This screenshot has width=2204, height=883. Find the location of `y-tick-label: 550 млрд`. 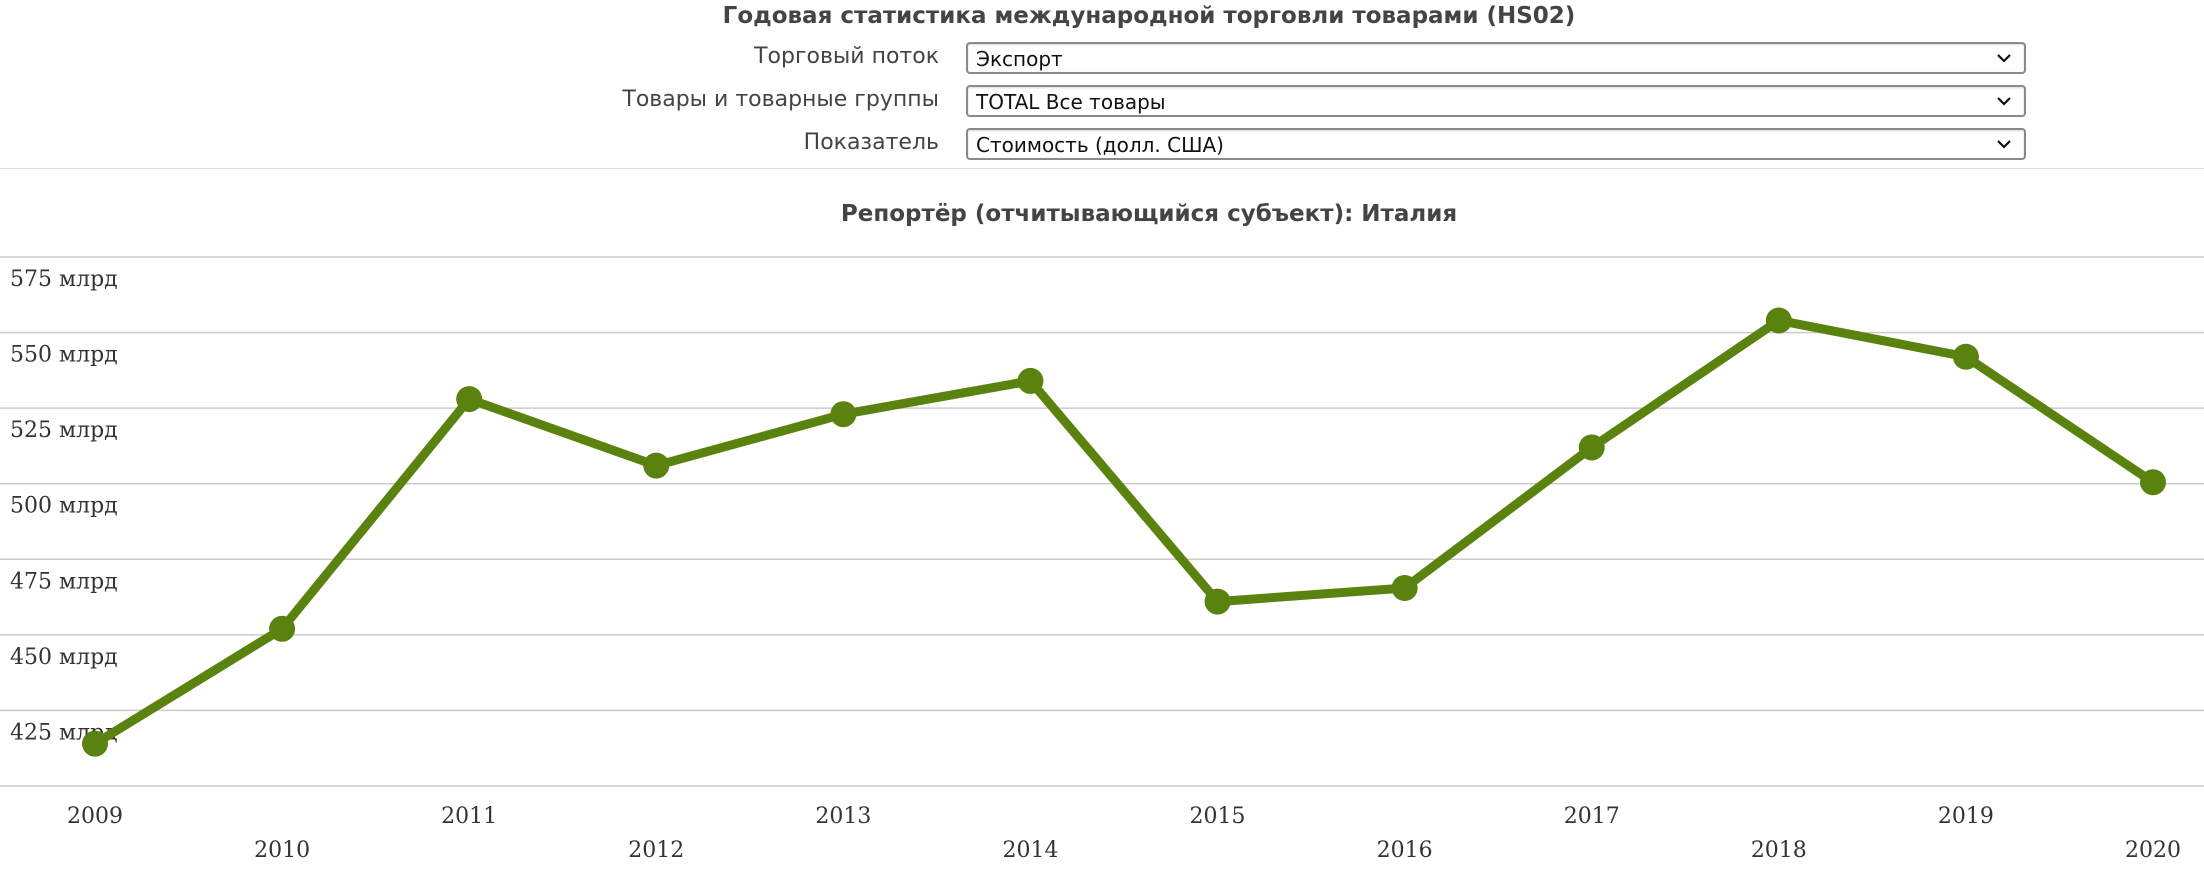

y-tick-label: 550 млрд is located at coordinates (64, 355).